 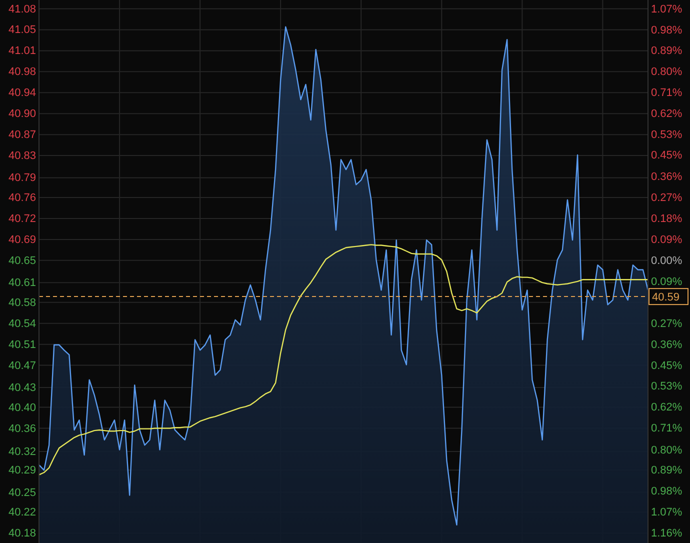 What do you see at coordinates (22, 452) in the screenshot?
I see `y-tick-label: 40.32` at bounding box center [22, 452].